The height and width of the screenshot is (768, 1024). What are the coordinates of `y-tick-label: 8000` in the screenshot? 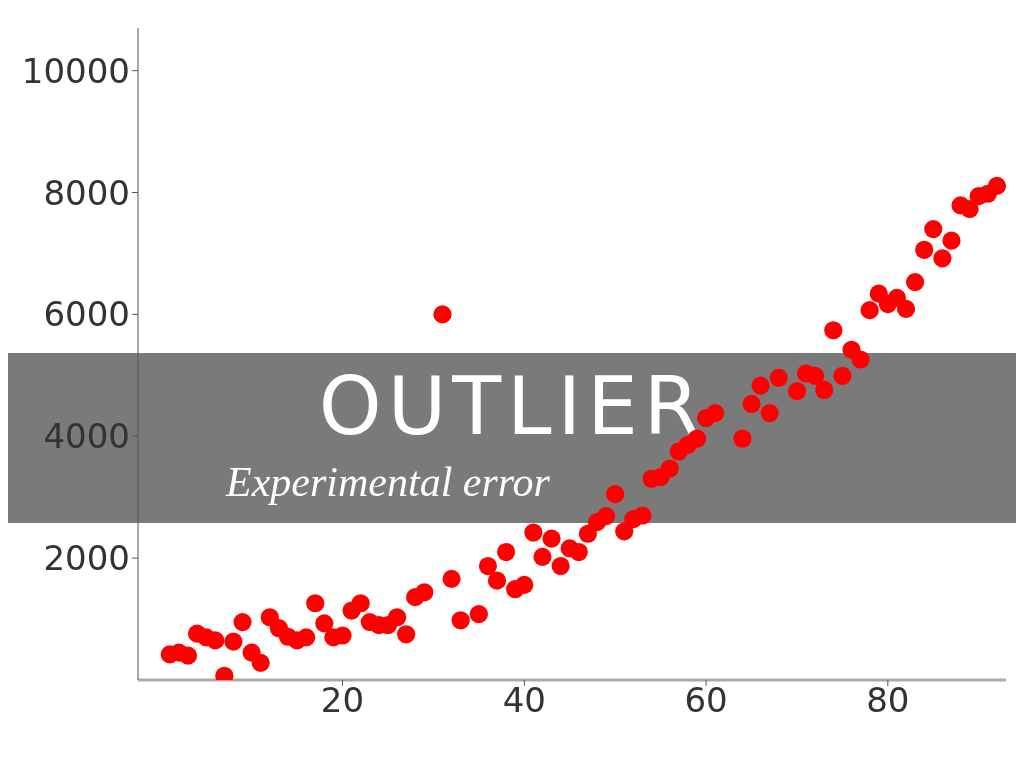 It's located at (86, 192).